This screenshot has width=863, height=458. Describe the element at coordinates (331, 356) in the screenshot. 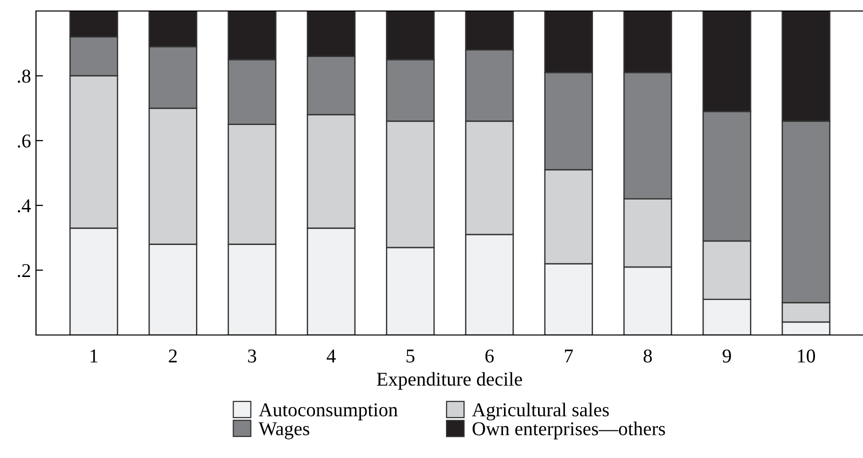

I see `x-tick-label: 4` at that location.